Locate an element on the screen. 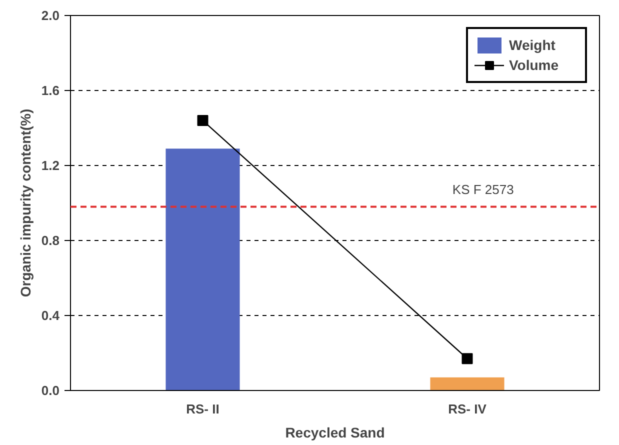 The height and width of the screenshot is (445, 619). ref-line-label: KS F 2573 is located at coordinates (483, 189).